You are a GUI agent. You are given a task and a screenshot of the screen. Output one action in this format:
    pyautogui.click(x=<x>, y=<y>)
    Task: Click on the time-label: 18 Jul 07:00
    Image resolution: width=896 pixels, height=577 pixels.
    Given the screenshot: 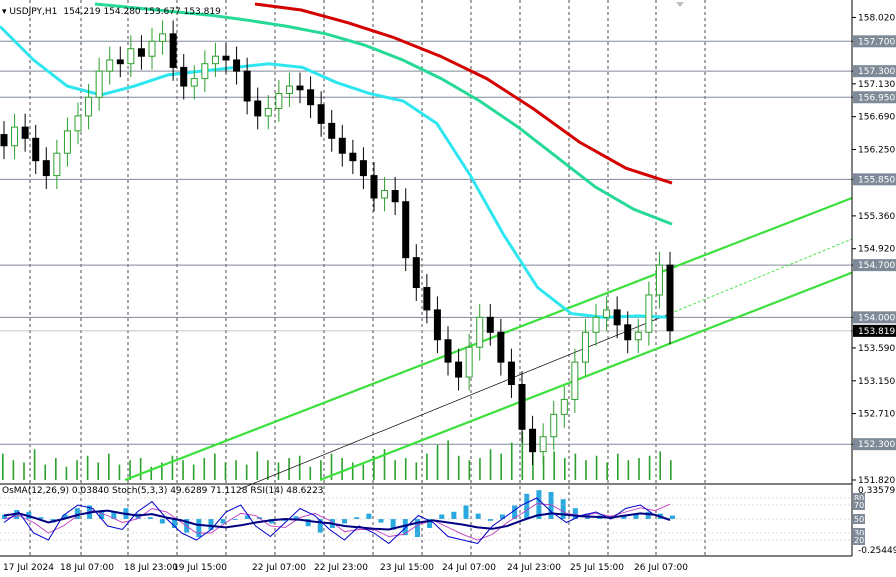 What is the action you would take?
    pyautogui.click(x=87, y=568)
    